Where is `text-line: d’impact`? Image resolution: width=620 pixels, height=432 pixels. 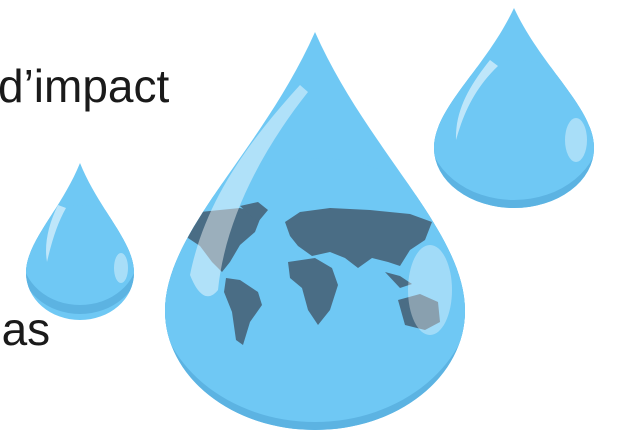
text-line: d’impact is located at coordinates (85, 86).